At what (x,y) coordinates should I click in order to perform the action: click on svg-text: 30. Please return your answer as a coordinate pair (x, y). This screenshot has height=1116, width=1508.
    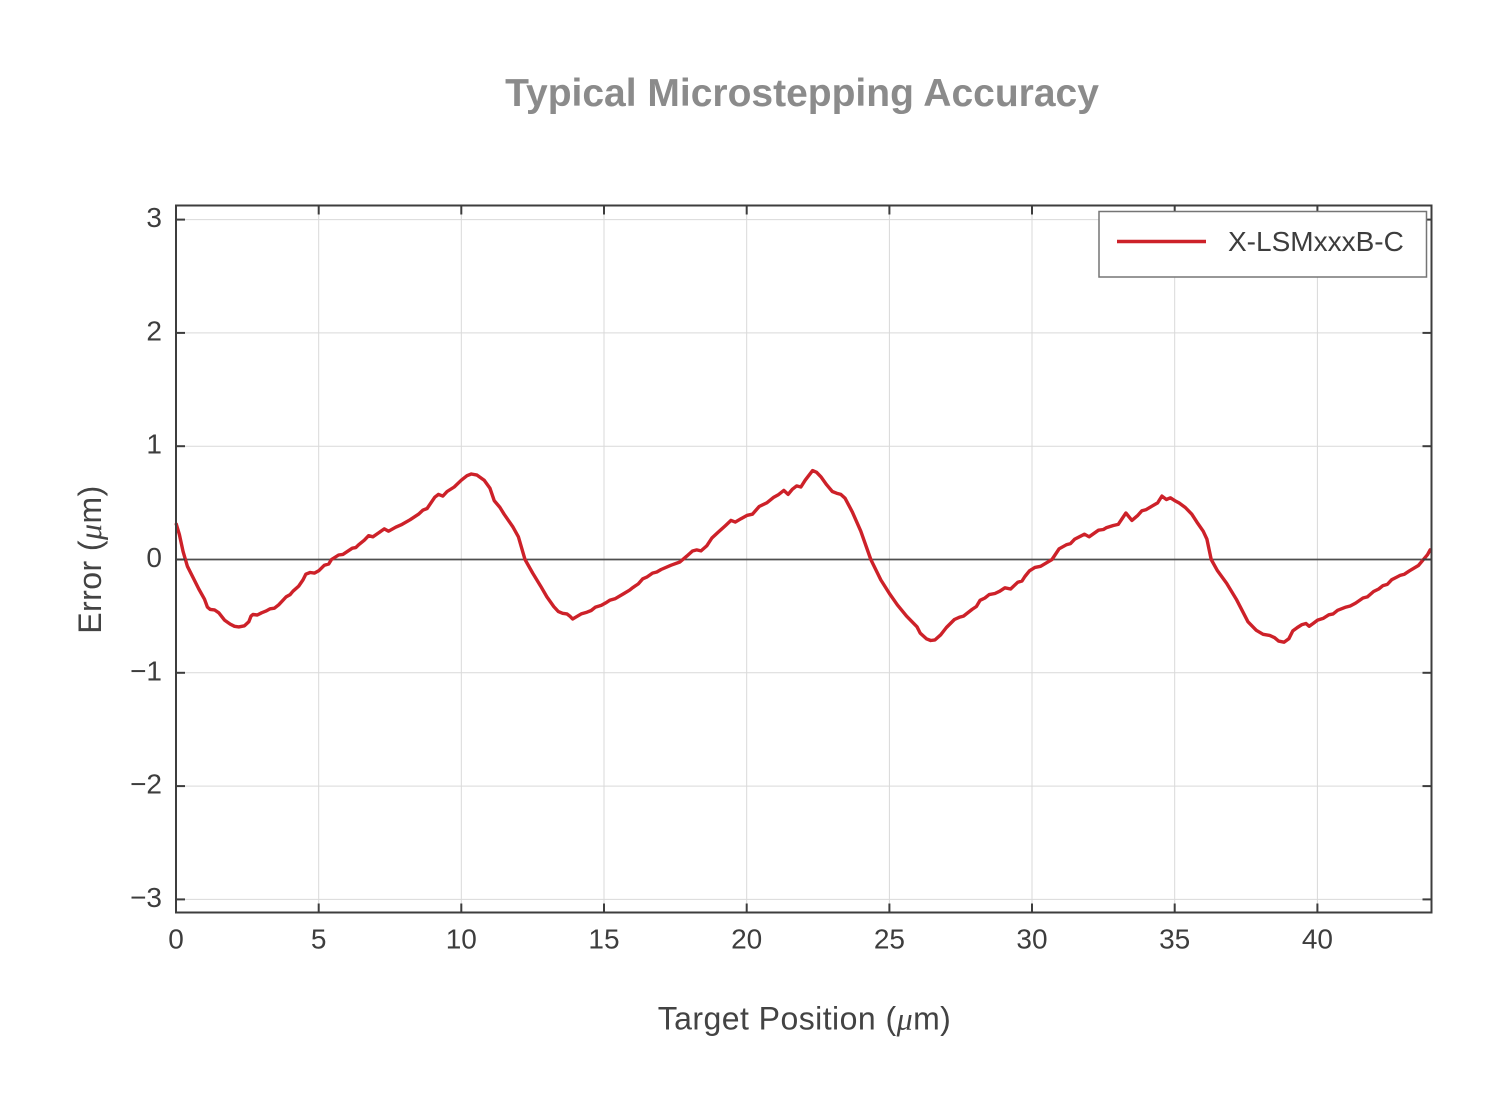
    Looking at the image, I should click on (1031, 939).